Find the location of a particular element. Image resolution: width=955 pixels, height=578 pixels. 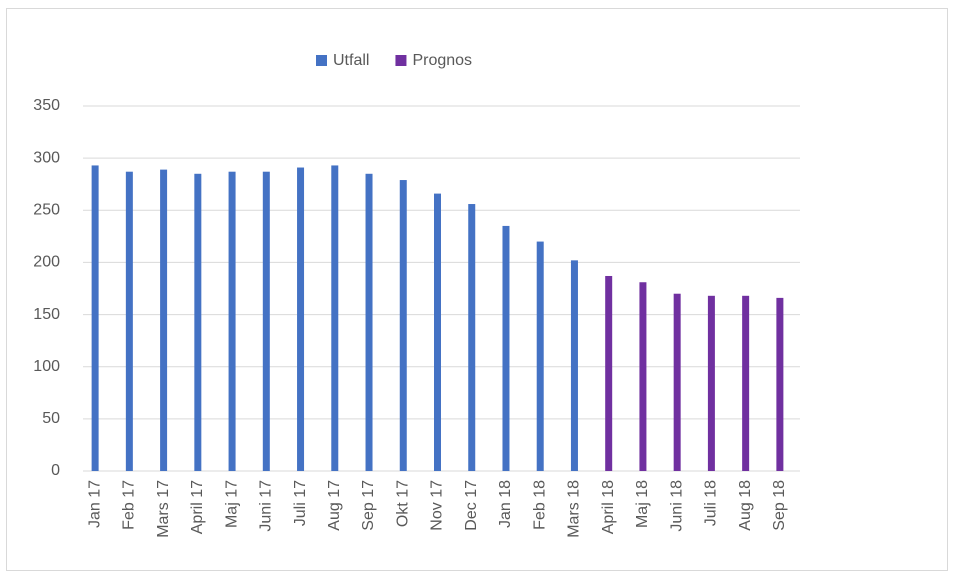

x-tick-label: Dec 17 is located at coordinates (471, 505).